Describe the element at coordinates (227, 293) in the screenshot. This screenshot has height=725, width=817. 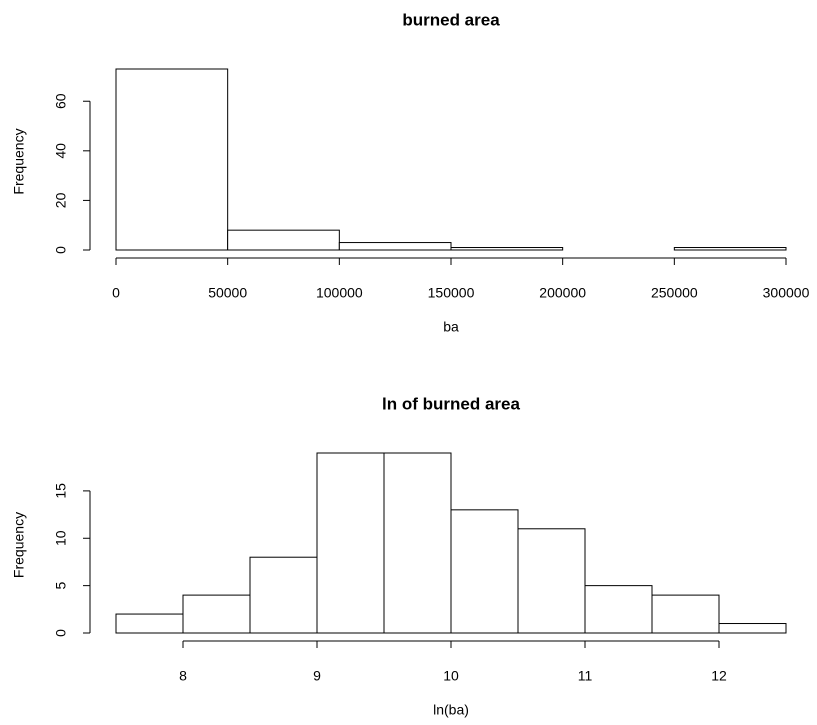
I see `x-tick-label: 50000` at that location.